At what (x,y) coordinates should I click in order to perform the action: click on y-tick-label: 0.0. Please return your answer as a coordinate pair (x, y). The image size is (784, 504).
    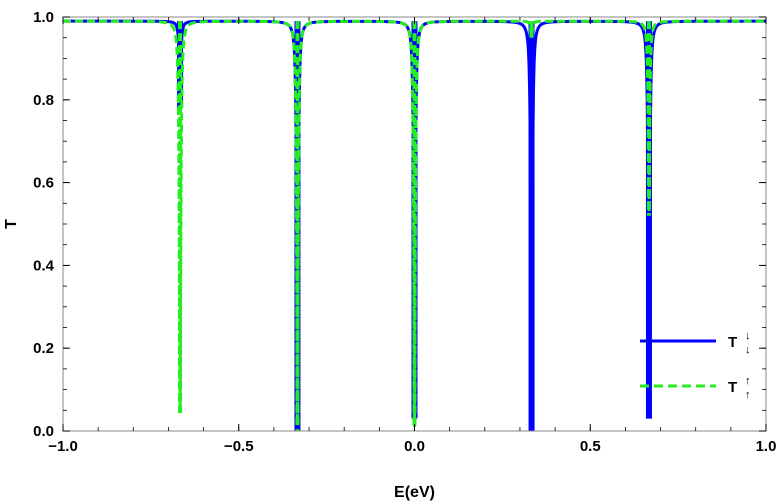
    Looking at the image, I should click on (43, 431).